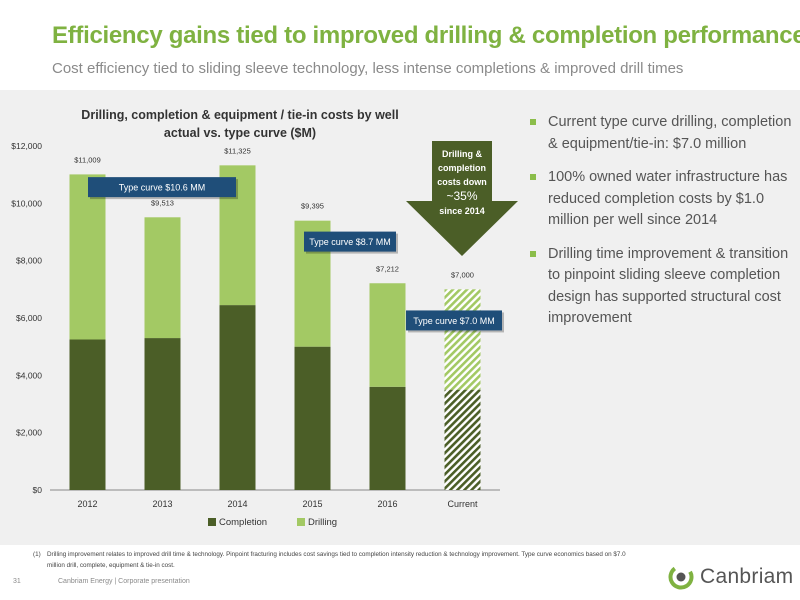 The height and width of the screenshot is (600, 800). I want to click on data-label-total: $11,325, so click(237, 150).